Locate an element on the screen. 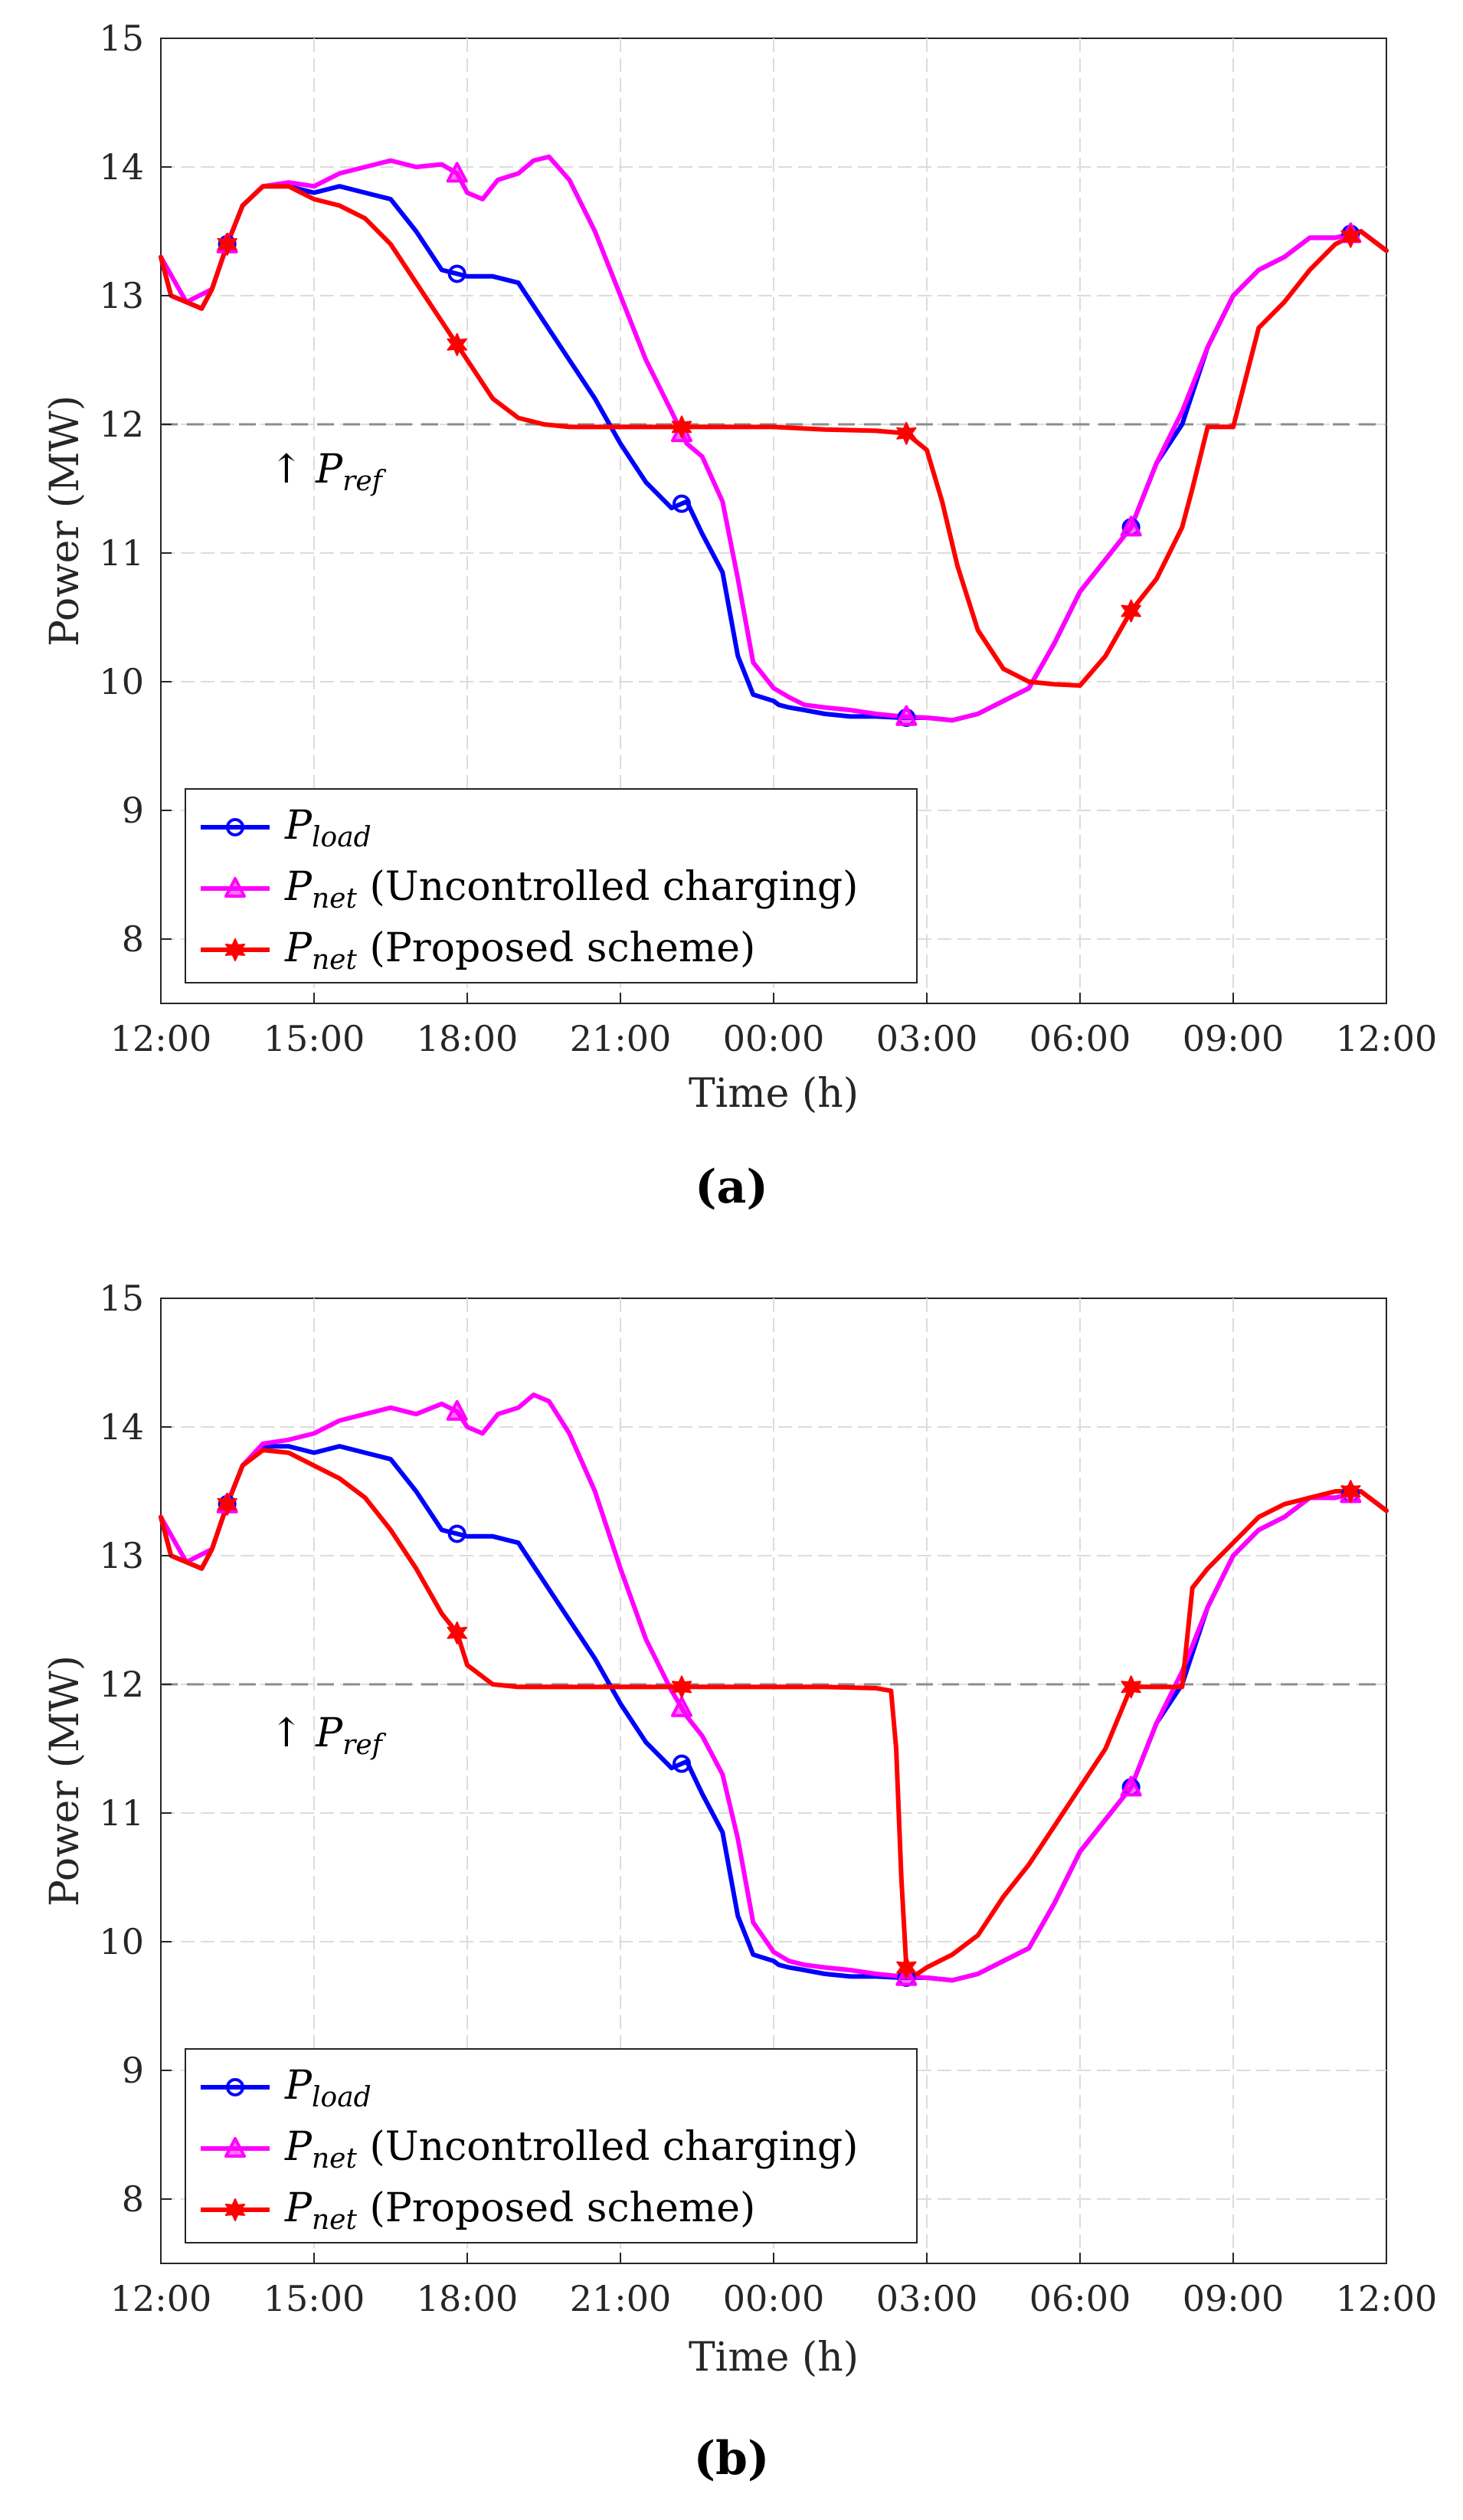 The image size is (1463, 2520). reference-subscript: ref is located at coordinates (364, 481).